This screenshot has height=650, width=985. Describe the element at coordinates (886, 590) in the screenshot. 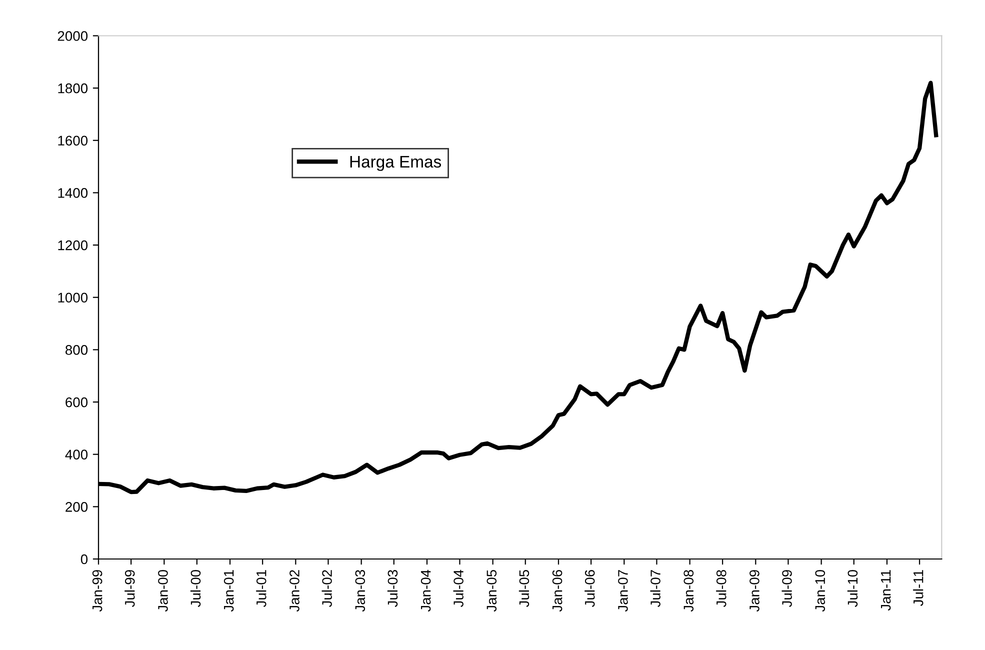

I see `x-tick-label: Jan-11` at that location.